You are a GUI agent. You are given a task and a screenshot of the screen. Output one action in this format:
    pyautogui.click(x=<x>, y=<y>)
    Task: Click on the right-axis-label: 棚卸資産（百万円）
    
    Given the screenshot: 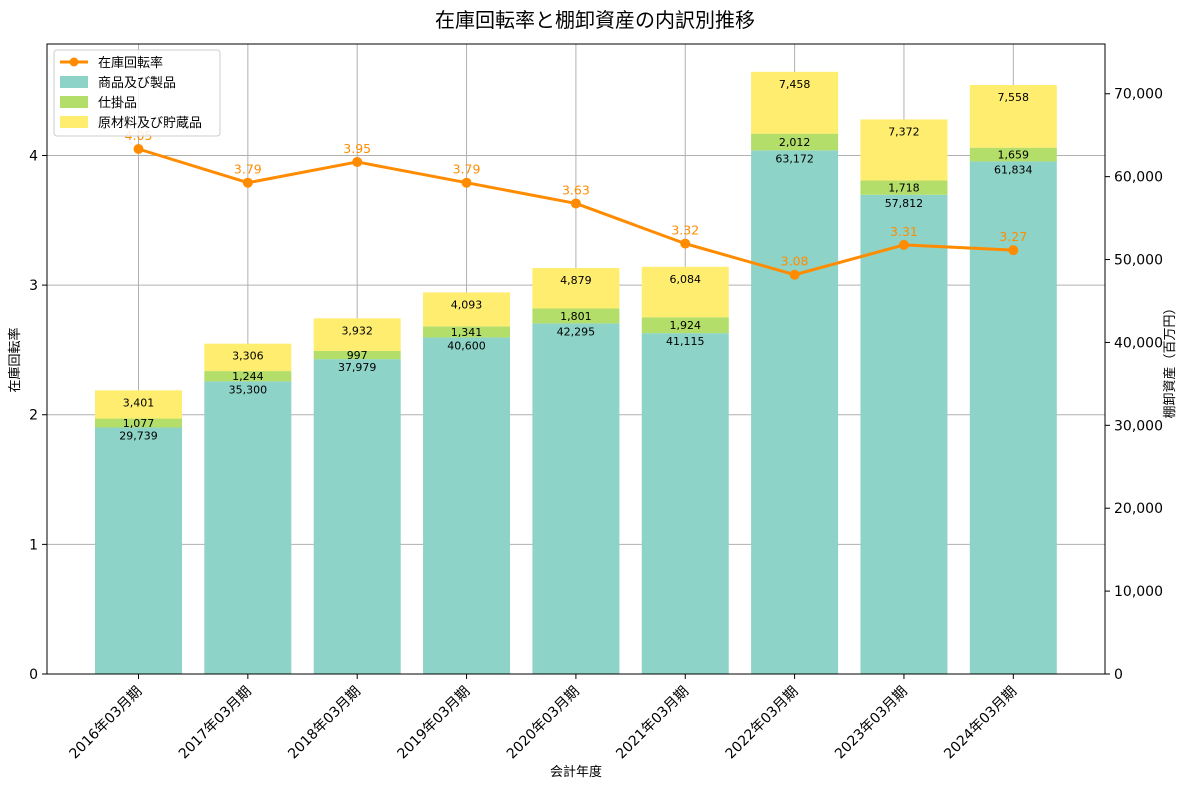 What is the action you would take?
    pyautogui.click(x=1170, y=359)
    